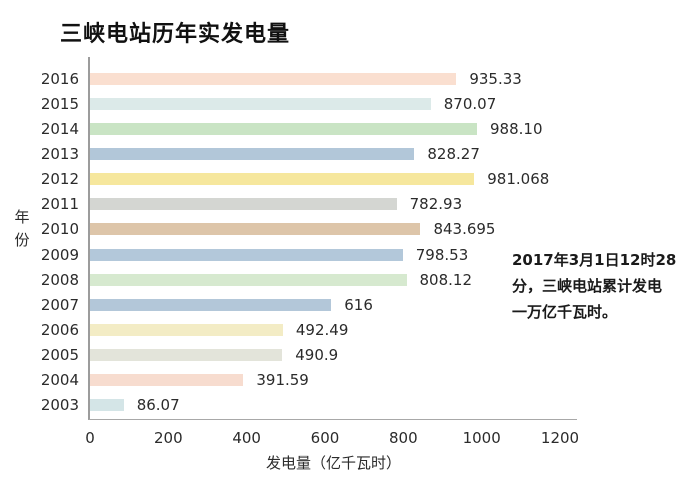  What do you see at coordinates (442, 254) in the screenshot?
I see `value-label-2009: 798.53` at bounding box center [442, 254].